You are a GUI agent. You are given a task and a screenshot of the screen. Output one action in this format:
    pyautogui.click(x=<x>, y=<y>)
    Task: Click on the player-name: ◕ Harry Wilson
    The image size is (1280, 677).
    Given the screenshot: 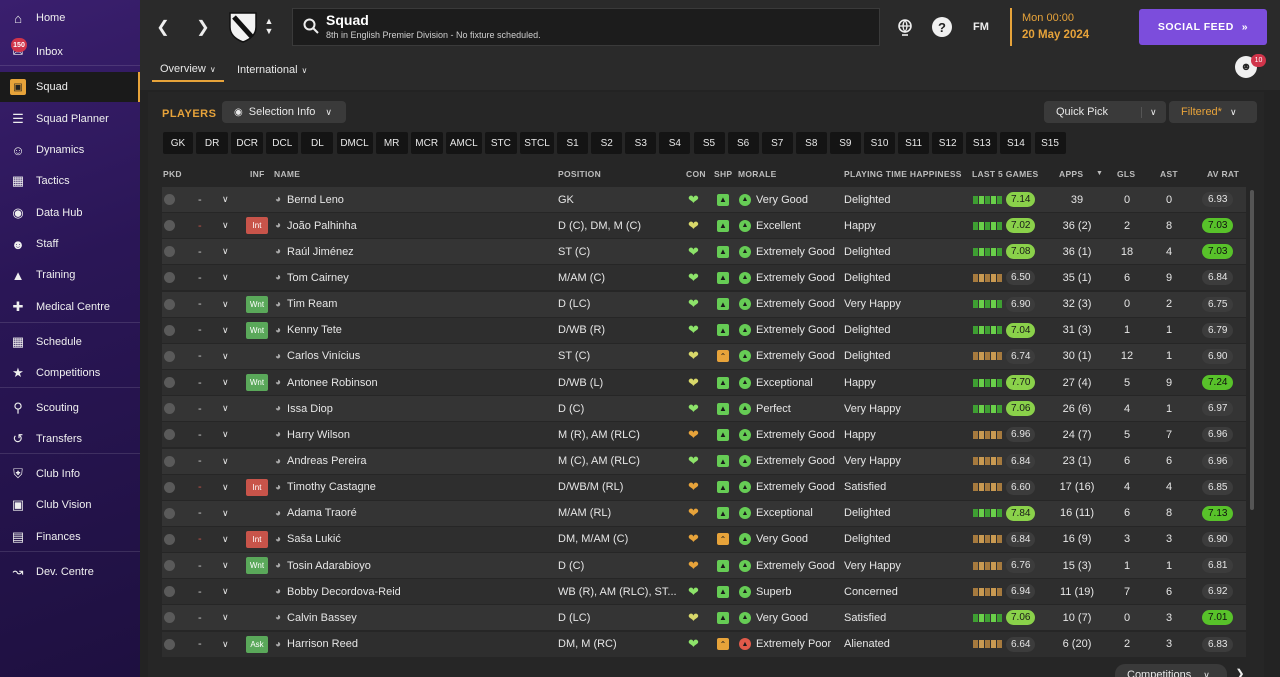 What is the action you would take?
    pyautogui.click(x=312, y=434)
    